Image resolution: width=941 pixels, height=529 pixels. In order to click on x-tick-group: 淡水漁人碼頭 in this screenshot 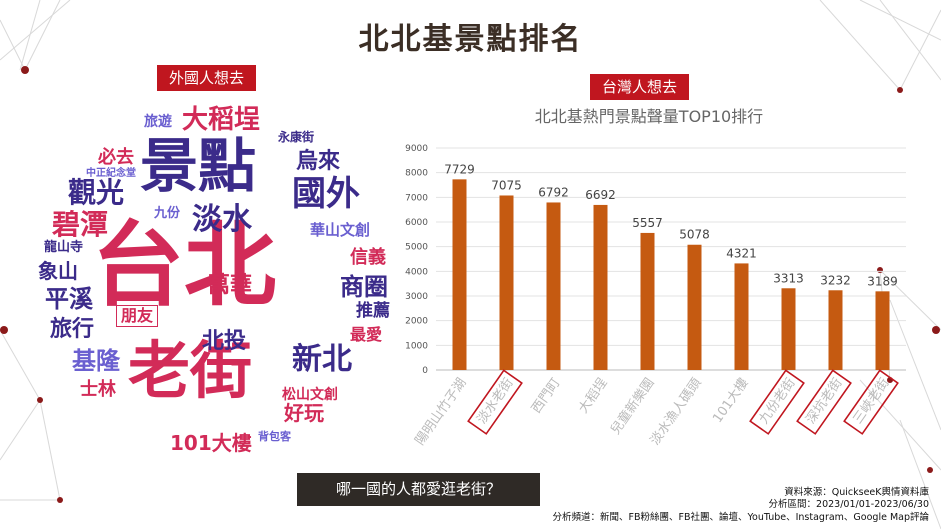, I will do `click(676, 412)`.